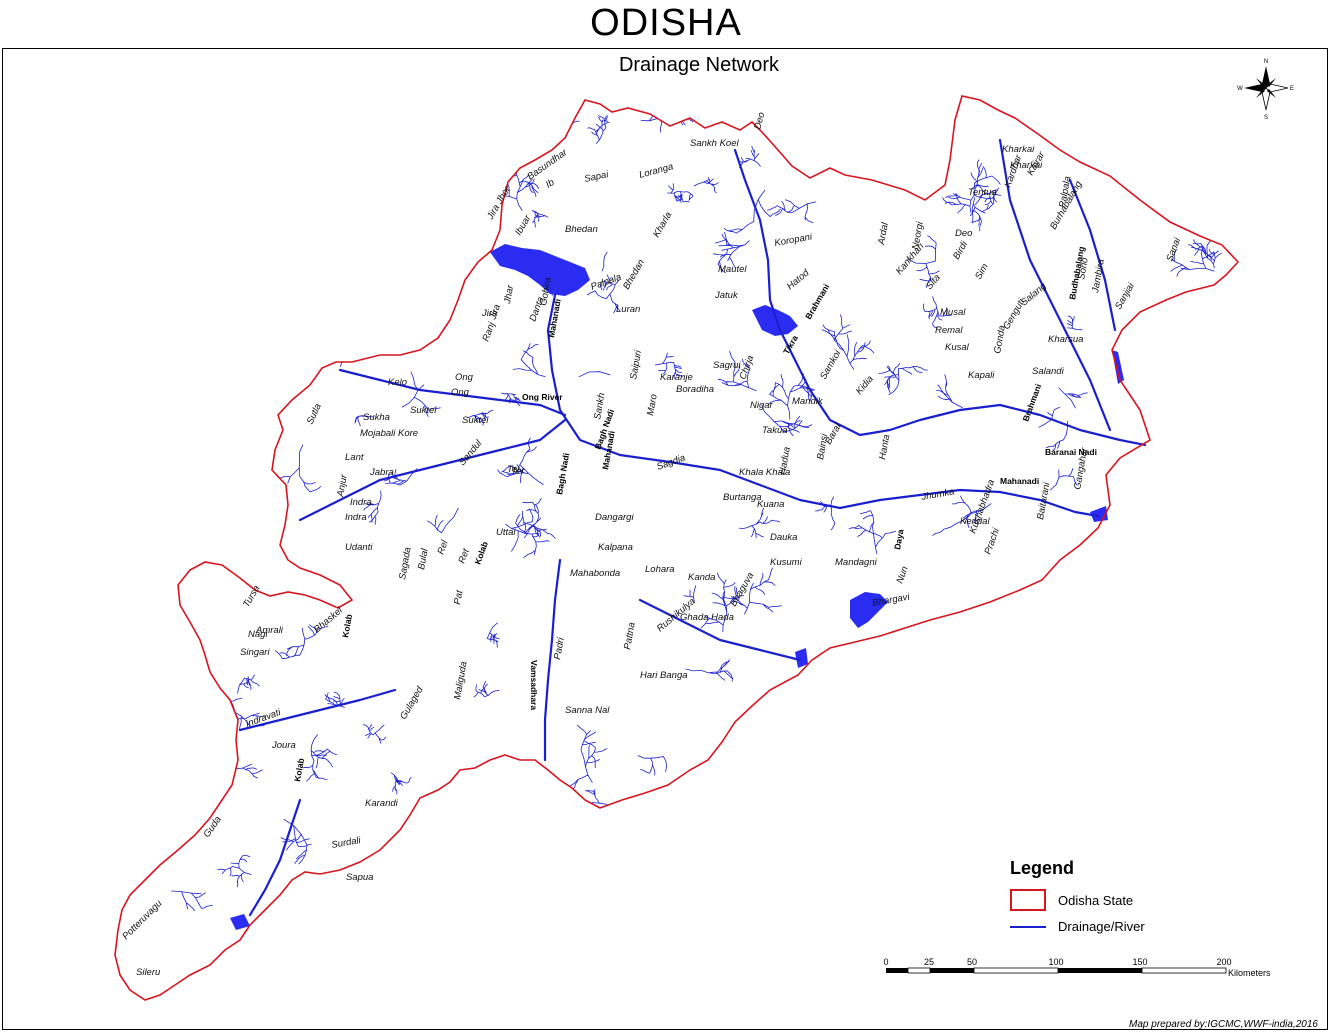 The image size is (1332, 1034). What do you see at coordinates (1028, 926) in the screenshot?
I see `river-line-swatch` at bounding box center [1028, 926].